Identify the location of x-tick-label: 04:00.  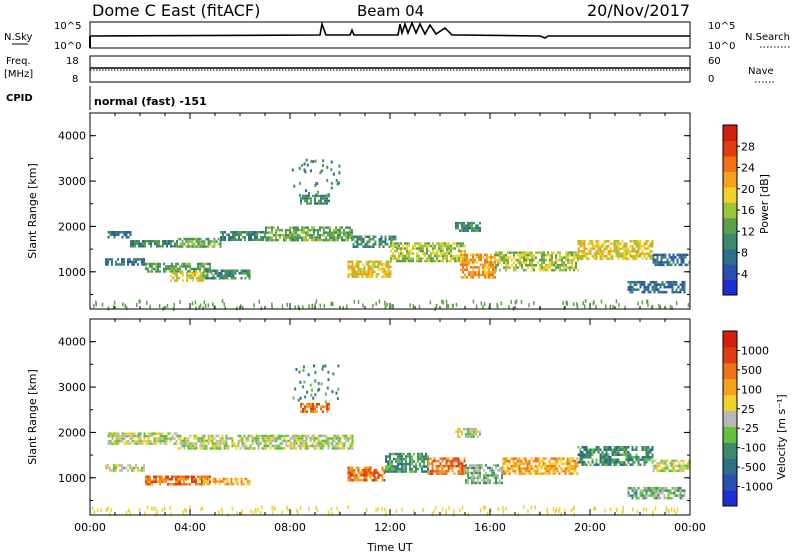
(190, 527).